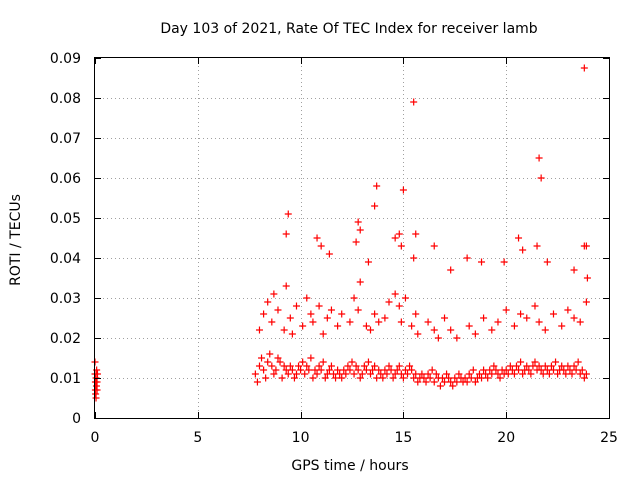 The image size is (640, 480). What do you see at coordinates (65, 219) in the screenshot?
I see `y-tick-label: 0.05` at bounding box center [65, 219].